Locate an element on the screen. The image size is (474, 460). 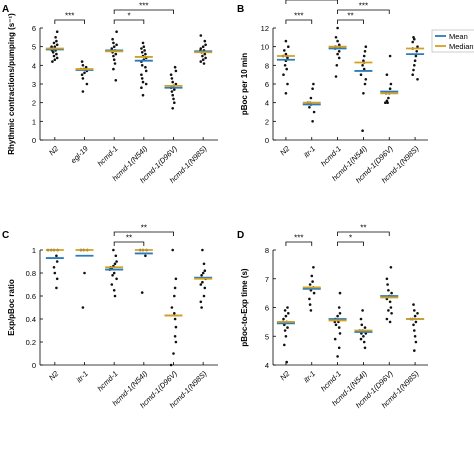
y-tick-label: 7 is located at coordinates (267, 279).